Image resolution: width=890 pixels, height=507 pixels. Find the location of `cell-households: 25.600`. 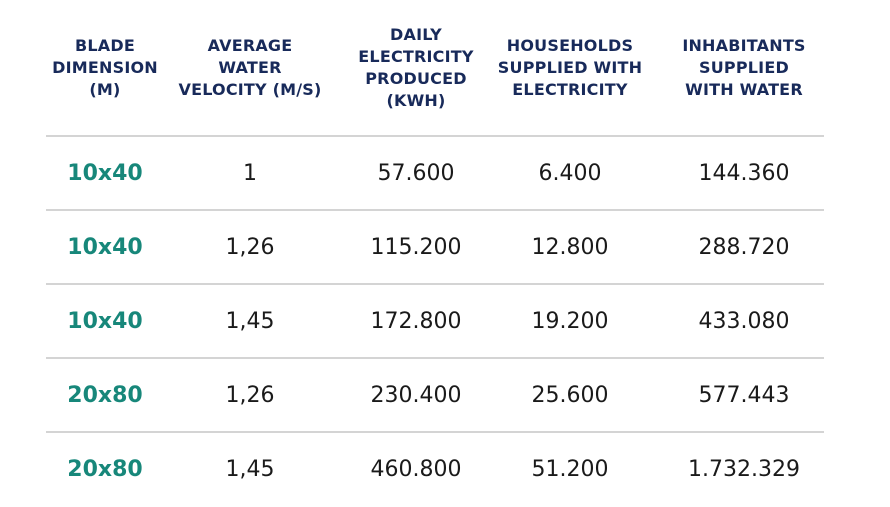

cell-households: 25.600 is located at coordinates (570, 395).